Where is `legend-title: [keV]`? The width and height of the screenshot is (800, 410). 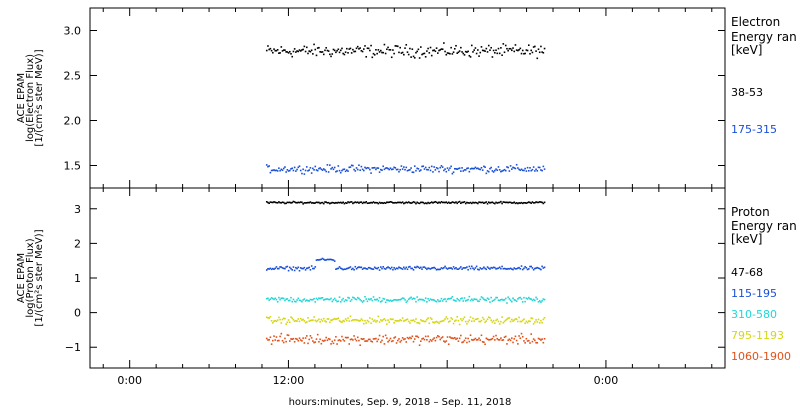
legend-title: [keV] is located at coordinates (746, 239).